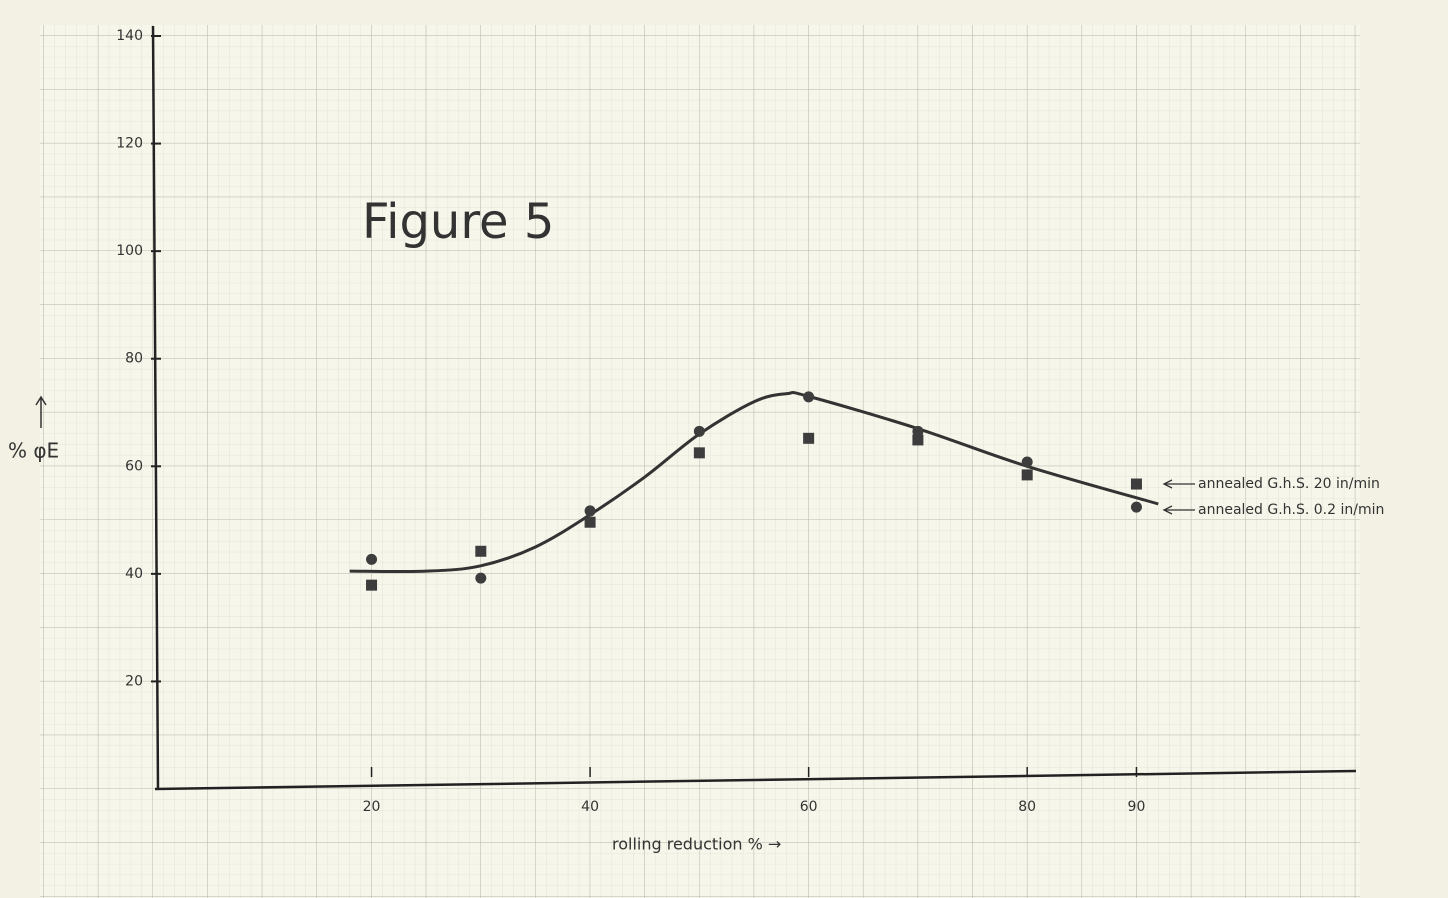  I want to click on y-tick-label: 60, so click(134, 466).